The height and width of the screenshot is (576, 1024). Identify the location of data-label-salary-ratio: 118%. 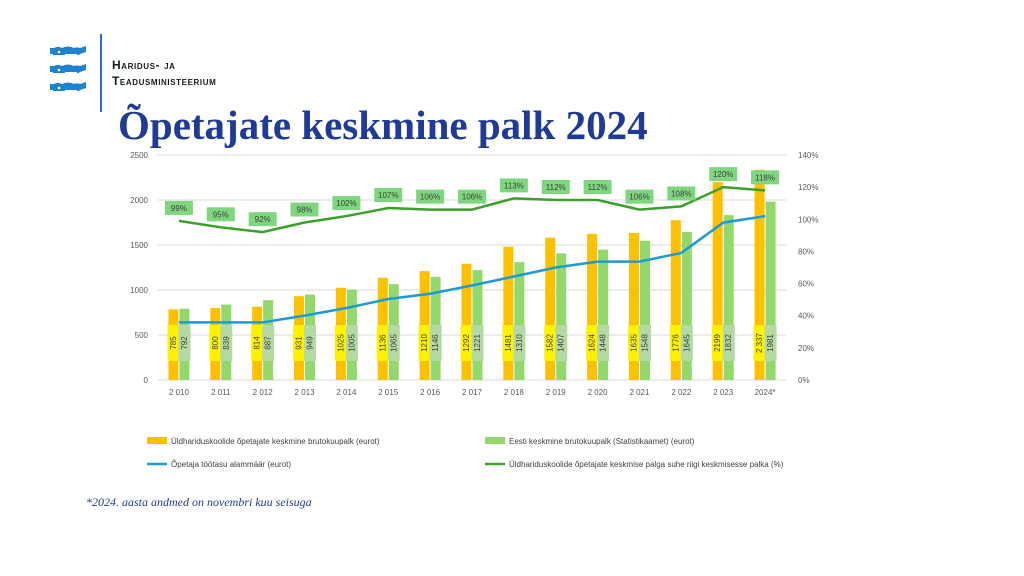
(765, 177).